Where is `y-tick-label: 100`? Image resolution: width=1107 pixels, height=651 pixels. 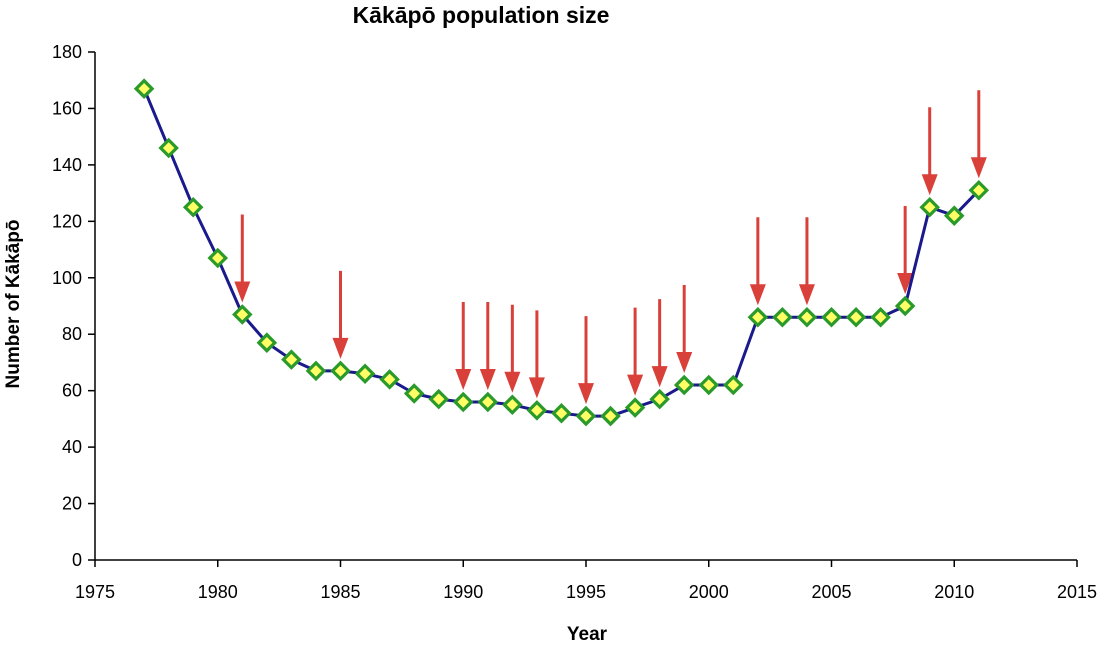 y-tick-label: 100 is located at coordinates (67, 278).